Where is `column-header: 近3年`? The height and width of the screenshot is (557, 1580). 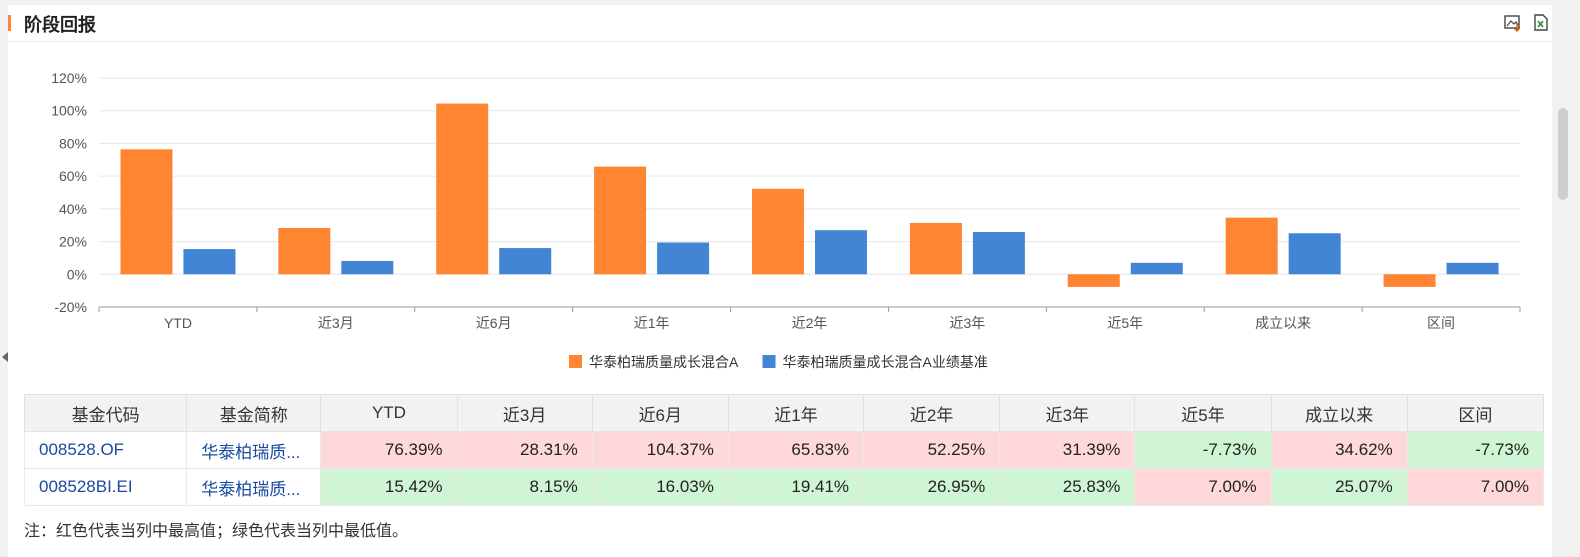
column-header: 近3年 is located at coordinates (1067, 413).